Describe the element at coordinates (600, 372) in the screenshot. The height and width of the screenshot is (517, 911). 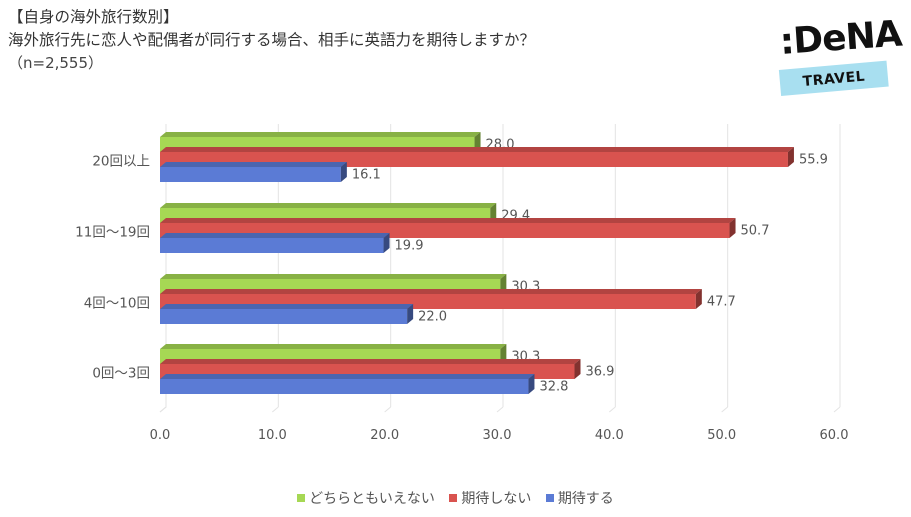
I see `data-label: 36.9` at that location.